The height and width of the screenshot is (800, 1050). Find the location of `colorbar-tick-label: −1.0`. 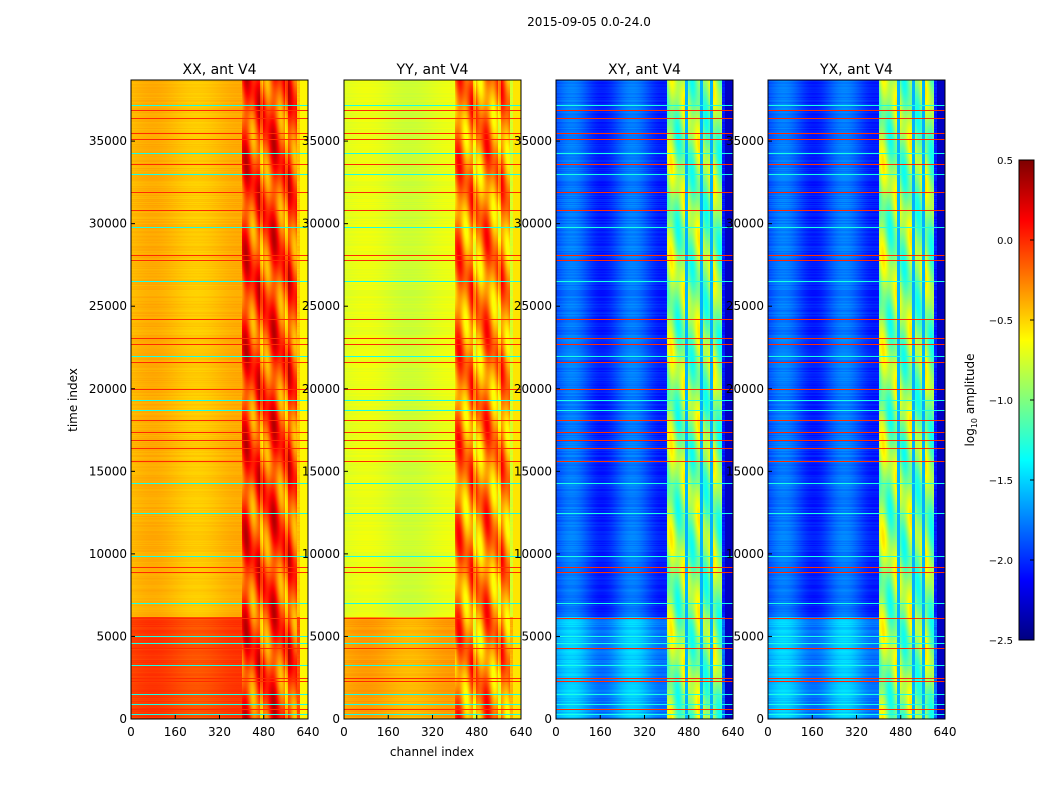

colorbar-tick-label: −1.0 is located at coordinates (1001, 401).